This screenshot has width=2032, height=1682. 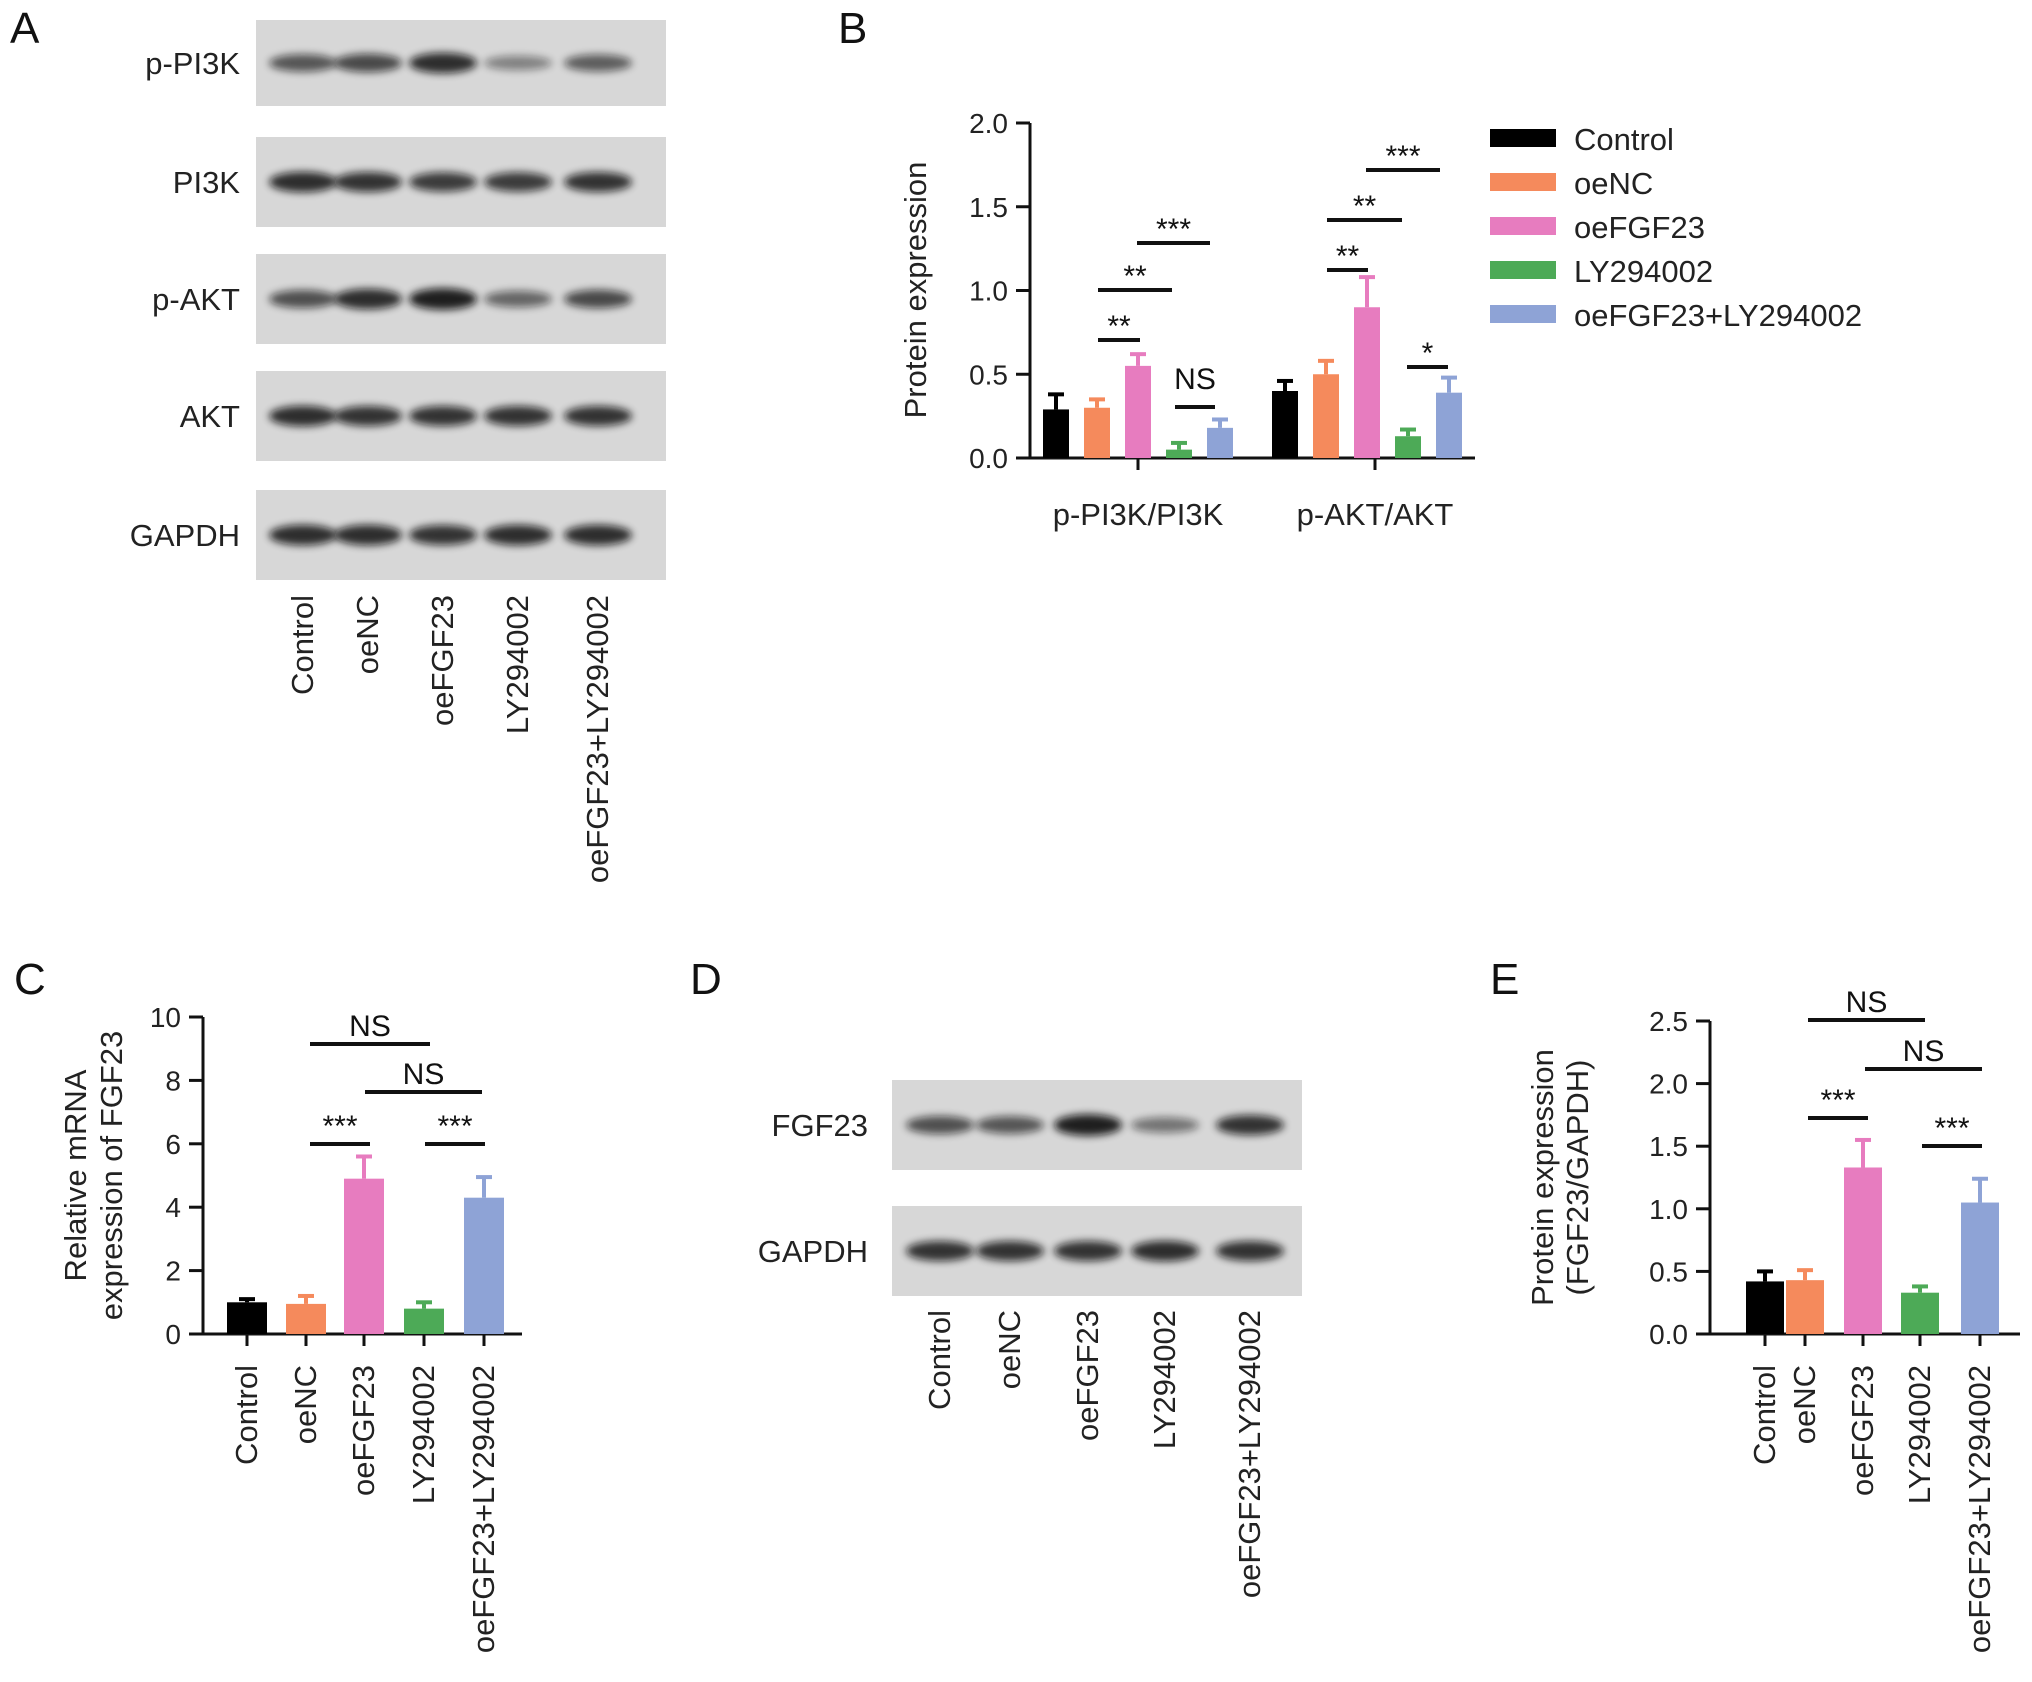 What do you see at coordinates (196, 299) in the screenshot?
I see `blot-row-label: p-AKT` at bounding box center [196, 299].